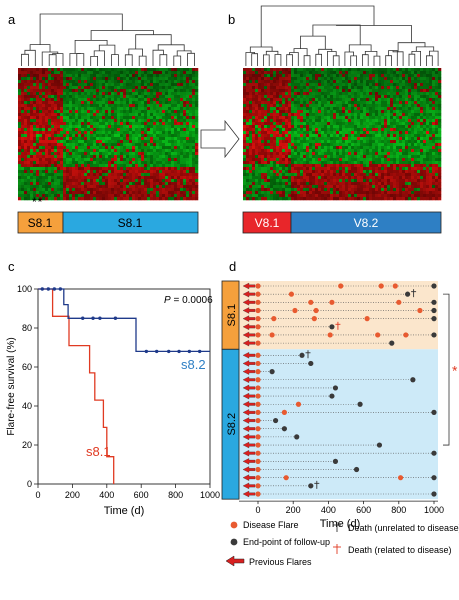 The width and height of the screenshot is (459, 600). I want to click on panel-a-letter: a, so click(12, 19).